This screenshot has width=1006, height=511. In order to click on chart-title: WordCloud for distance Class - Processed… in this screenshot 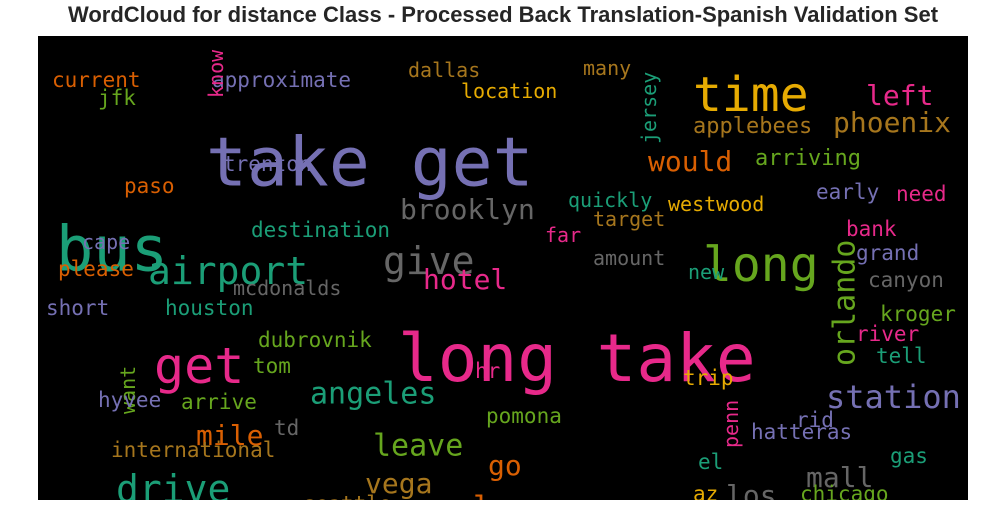, I will do `click(503, 14)`.